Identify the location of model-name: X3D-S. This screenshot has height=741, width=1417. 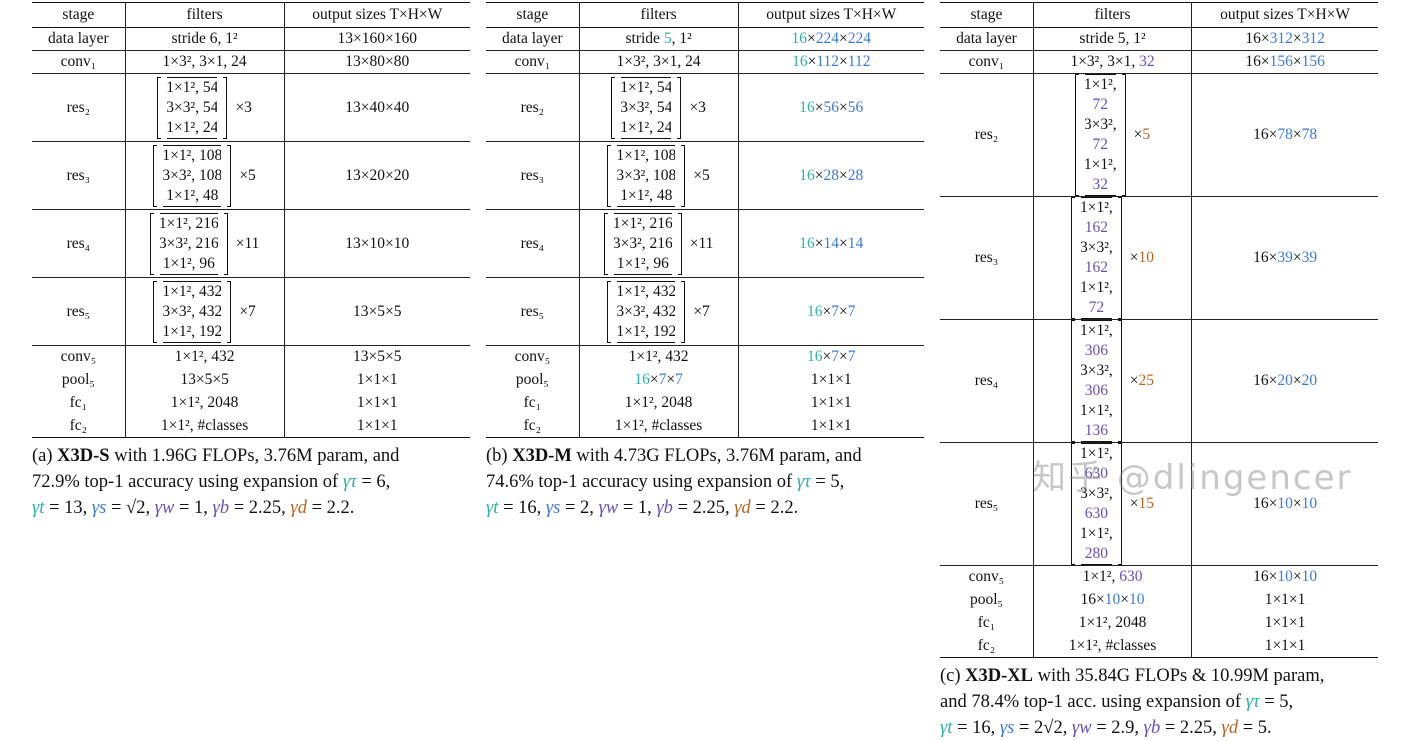
(83, 456).